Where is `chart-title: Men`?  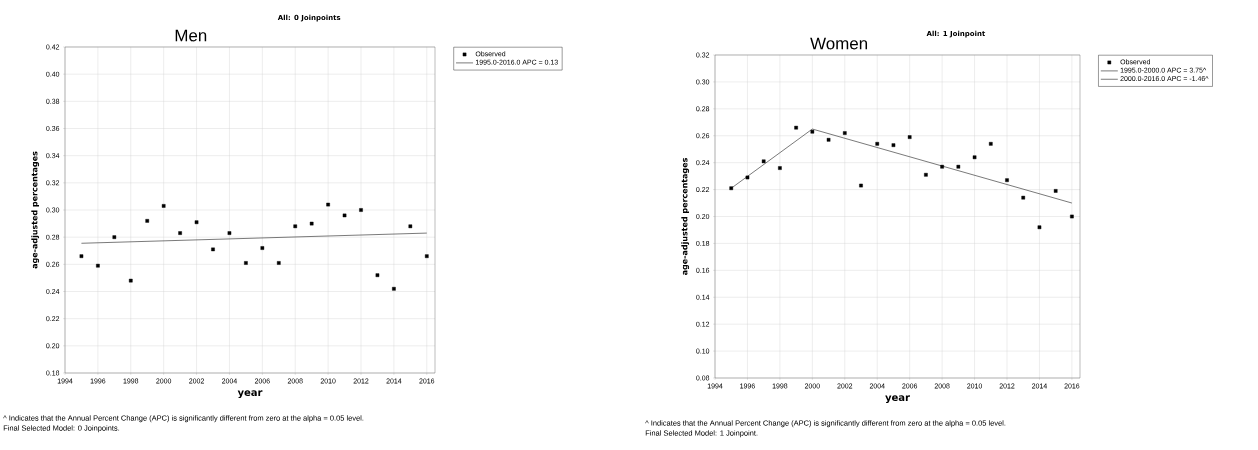
chart-title: Men is located at coordinates (191, 35).